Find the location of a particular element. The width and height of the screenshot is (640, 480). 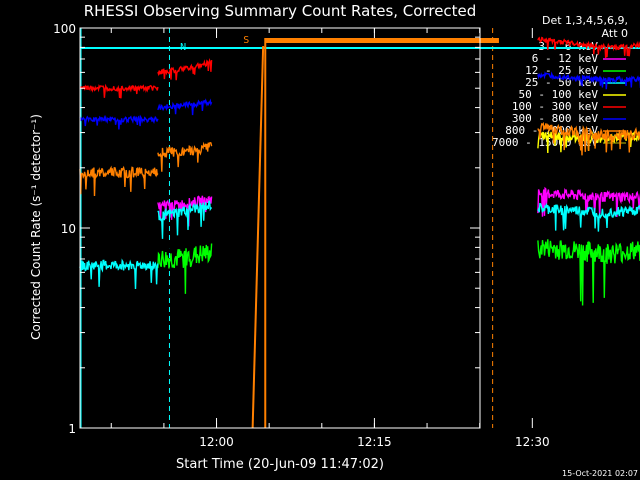

saa-block is located at coordinates (382, 40).